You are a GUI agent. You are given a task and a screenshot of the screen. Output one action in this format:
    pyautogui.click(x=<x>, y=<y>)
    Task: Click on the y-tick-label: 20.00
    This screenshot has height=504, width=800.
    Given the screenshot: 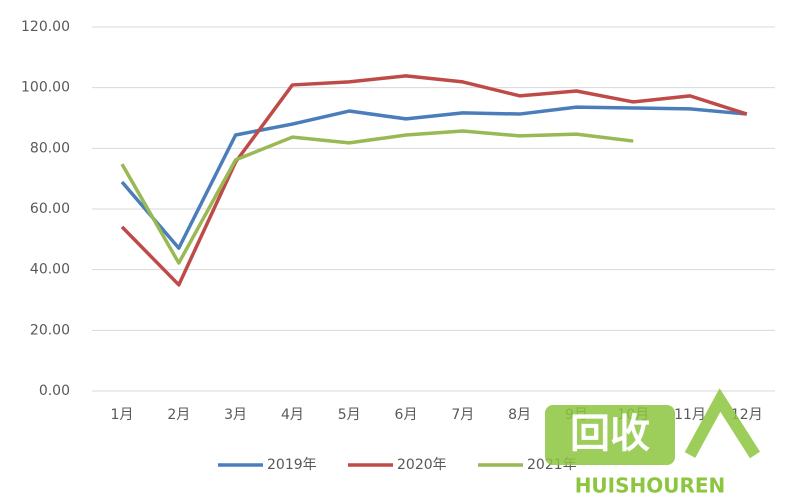 What is the action you would take?
    pyautogui.click(x=50, y=330)
    